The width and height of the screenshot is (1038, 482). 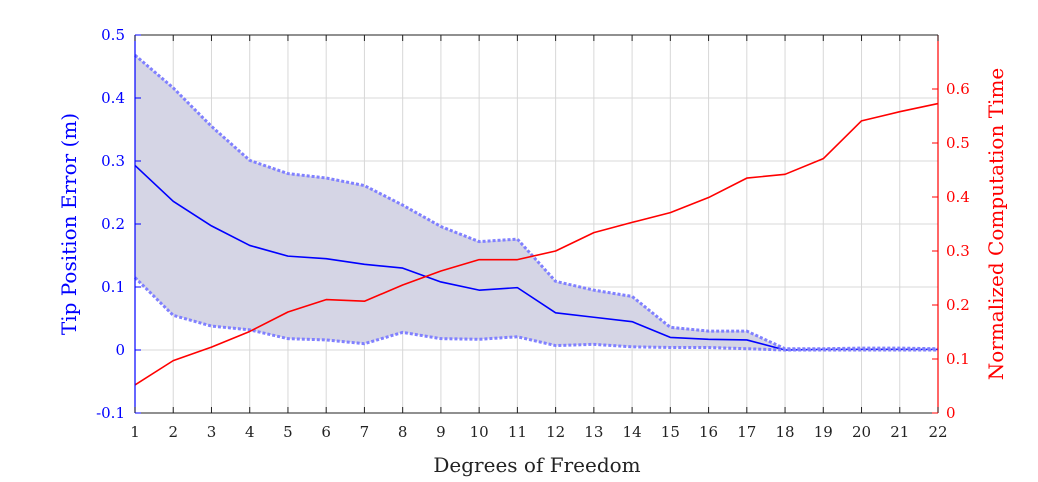 What do you see at coordinates (538, 432) in the screenshot?
I see `x-tick-labels: 1 2 3 4 5 6 7 8 9 10 11 12 13 14 15 16 17 18 19 20 21 22` at bounding box center [538, 432].